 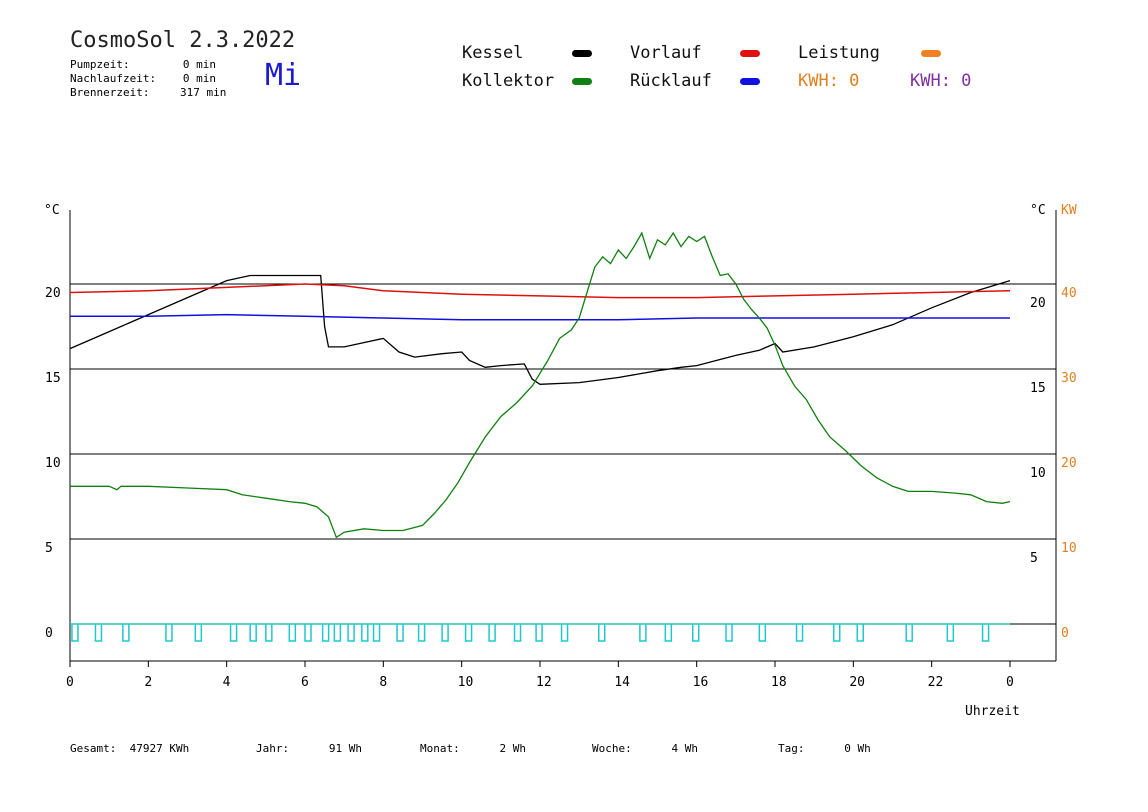 I want to click on footer-woche: Woche: 4 Wh, so click(x=645, y=748).